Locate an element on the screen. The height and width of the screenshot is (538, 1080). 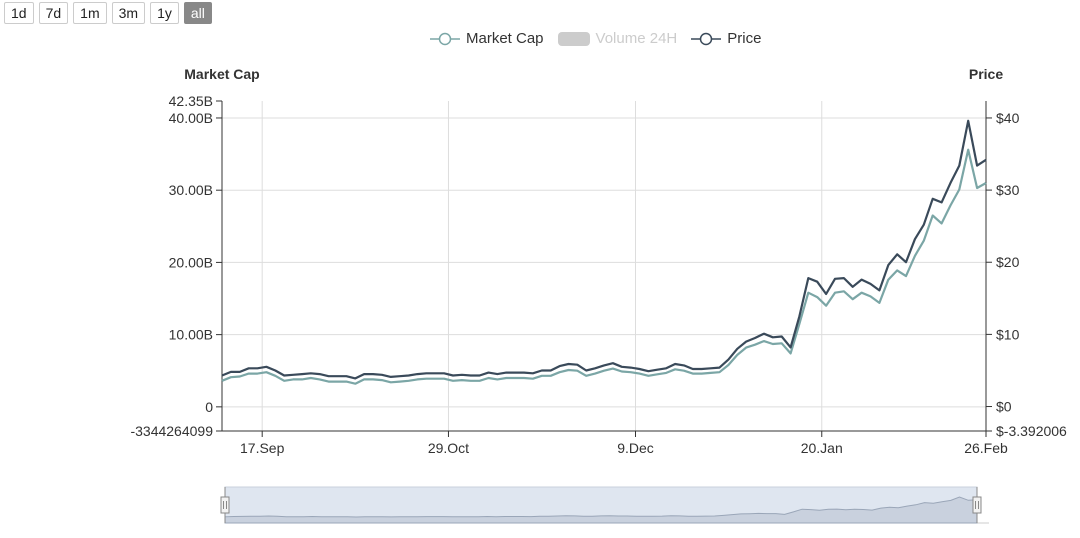
right-axis-title: Price is located at coordinates (986, 74).